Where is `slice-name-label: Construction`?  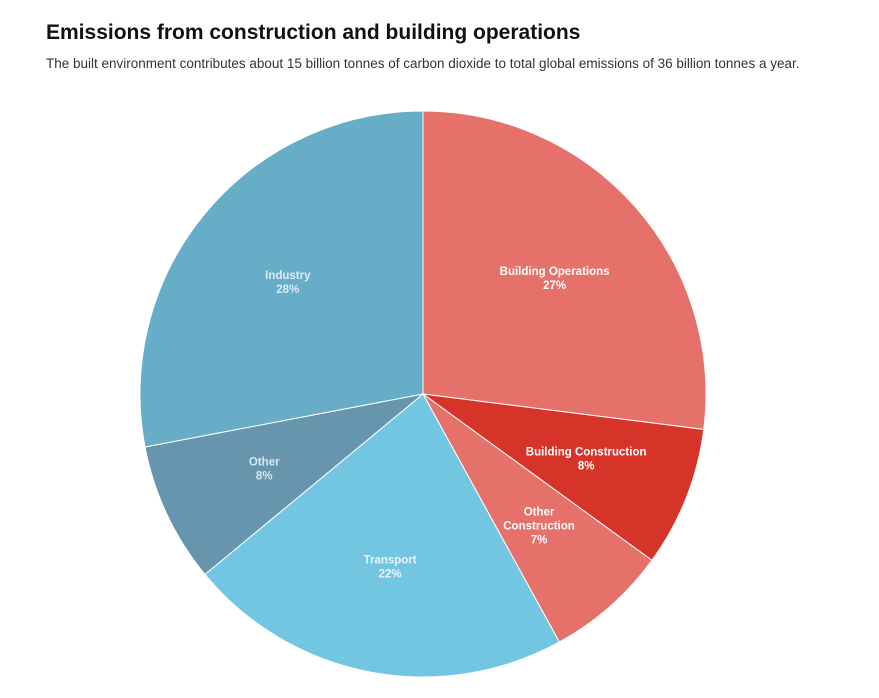
slice-name-label: Construction is located at coordinates (539, 527).